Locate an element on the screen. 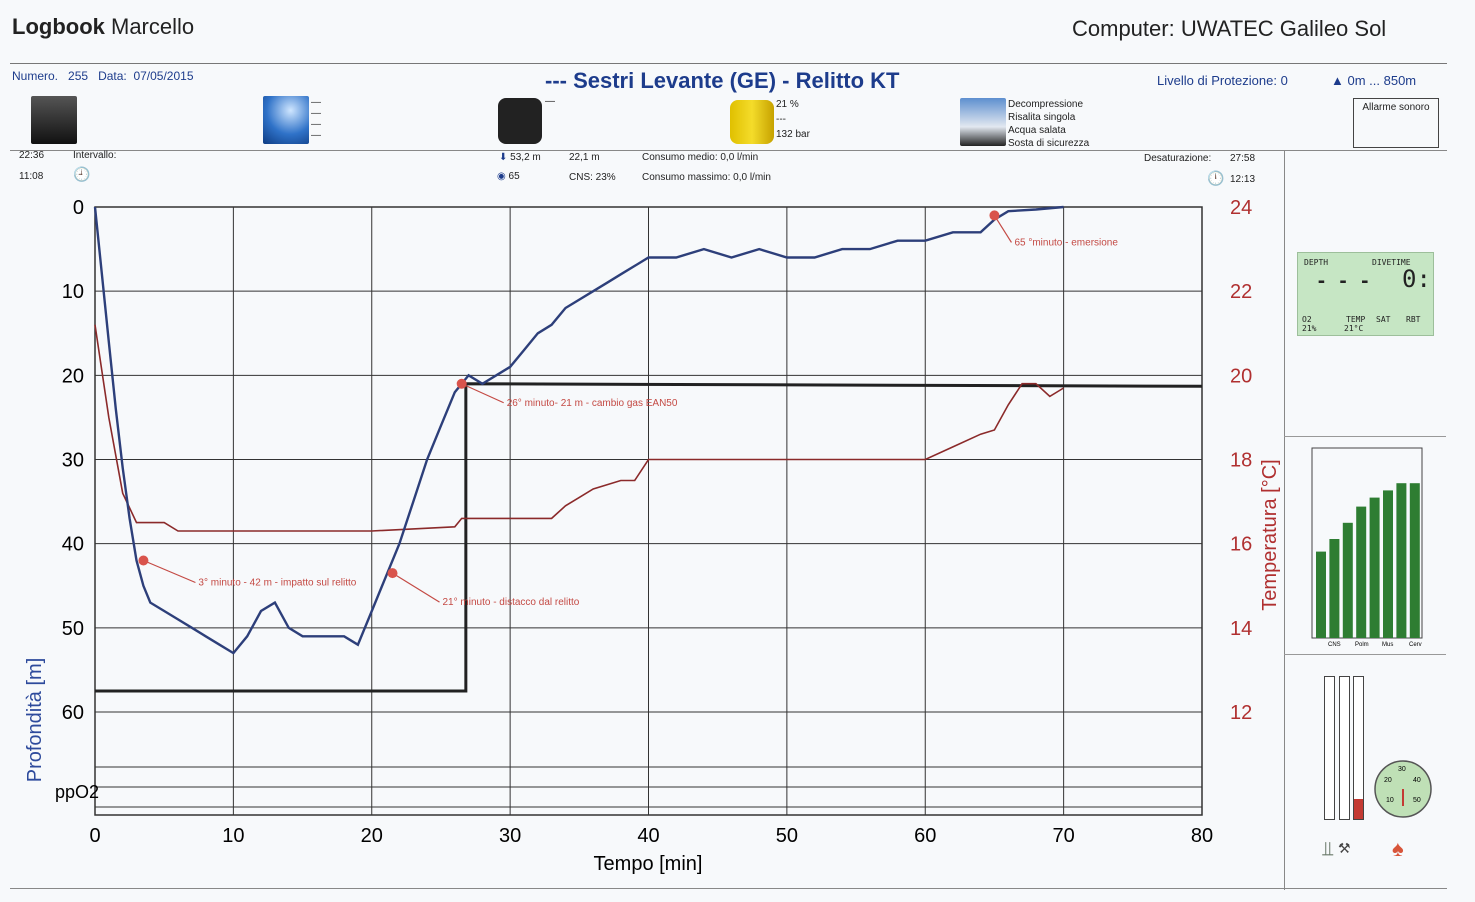 The height and width of the screenshot is (902, 1475). y-tick-label: 60 is located at coordinates (73, 713).